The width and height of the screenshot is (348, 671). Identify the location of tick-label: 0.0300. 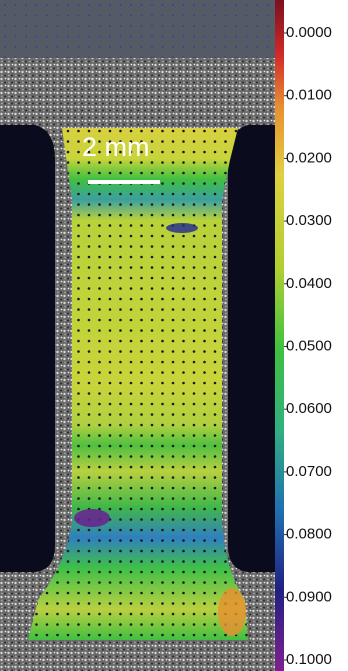
(309, 220).